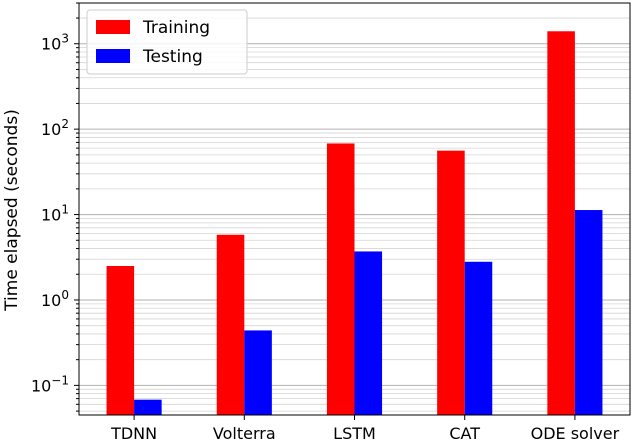 This screenshot has height=440, width=640. What do you see at coordinates (172, 57) in the screenshot?
I see `legend-label-testing: Testing` at bounding box center [172, 57].